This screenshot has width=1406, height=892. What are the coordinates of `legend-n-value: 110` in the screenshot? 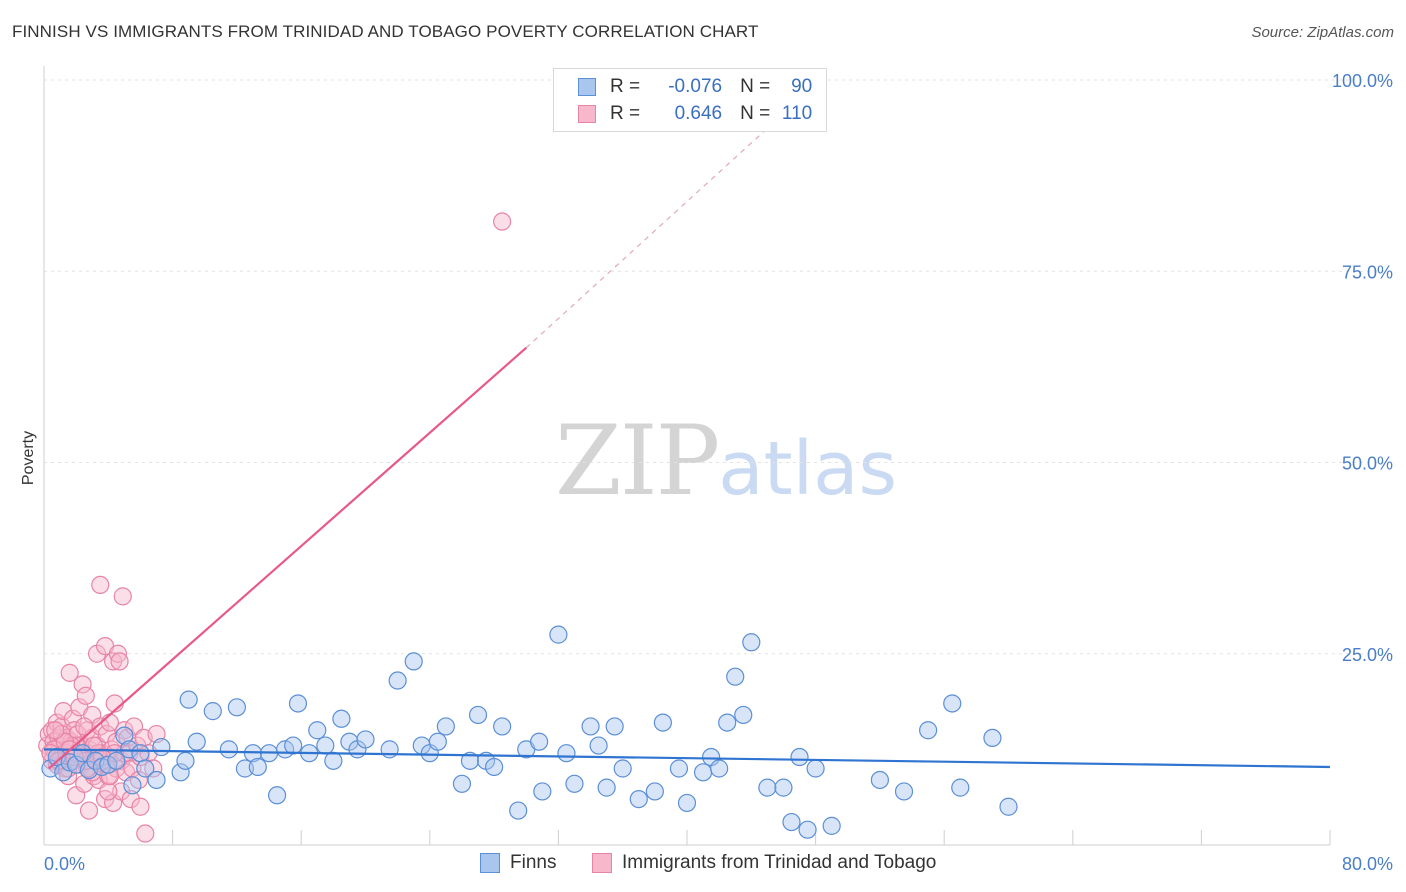 It's located at (797, 113).